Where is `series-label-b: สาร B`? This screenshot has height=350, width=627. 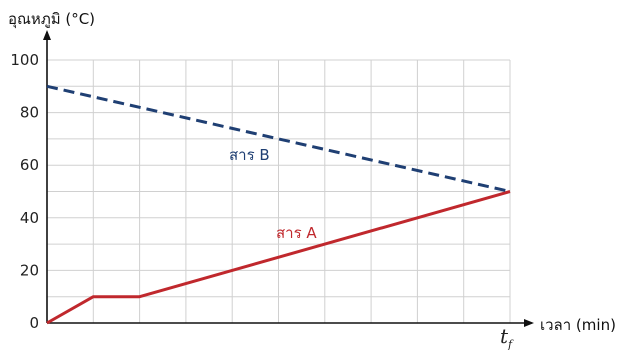 series-label-b: สาร B is located at coordinates (249, 155).